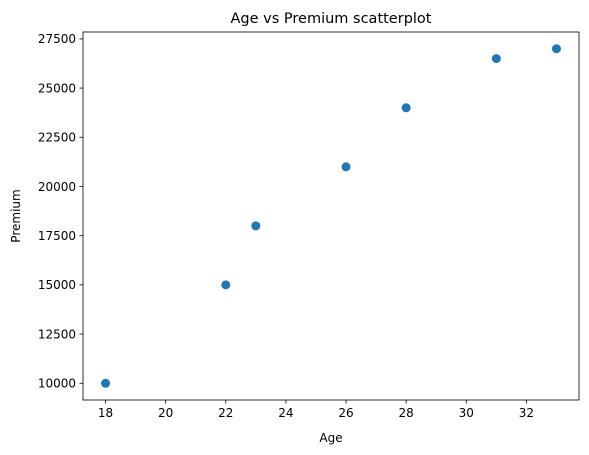 The image size is (589, 455). What do you see at coordinates (331, 19) in the screenshot?
I see `chart-title: Age vs Premium scatterplot` at bounding box center [331, 19].